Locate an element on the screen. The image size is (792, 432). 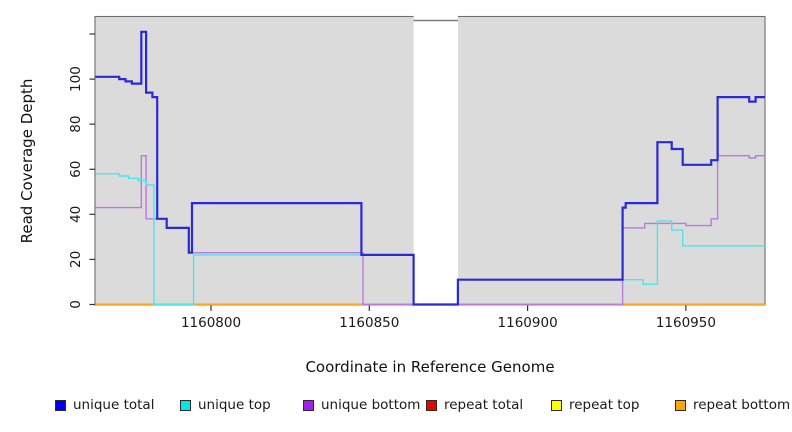
legend-item-repeat-top: repeat top is located at coordinates (595, 405).